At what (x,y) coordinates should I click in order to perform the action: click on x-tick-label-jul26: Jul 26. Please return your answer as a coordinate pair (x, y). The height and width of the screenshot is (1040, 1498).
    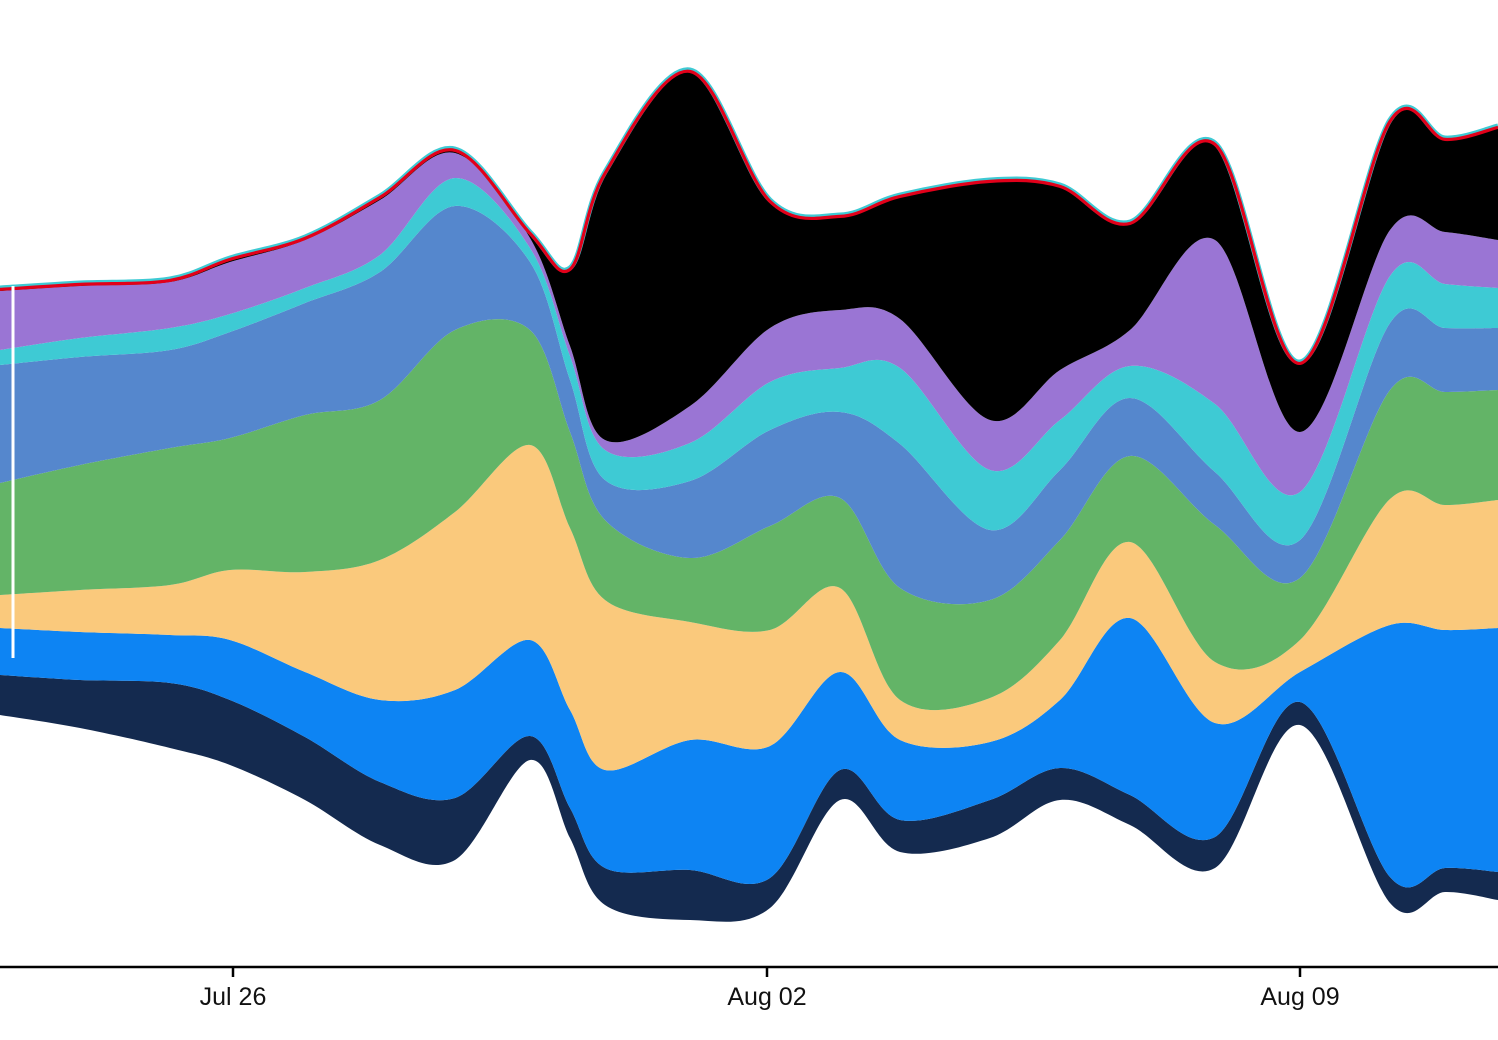
    Looking at the image, I should click on (233, 997).